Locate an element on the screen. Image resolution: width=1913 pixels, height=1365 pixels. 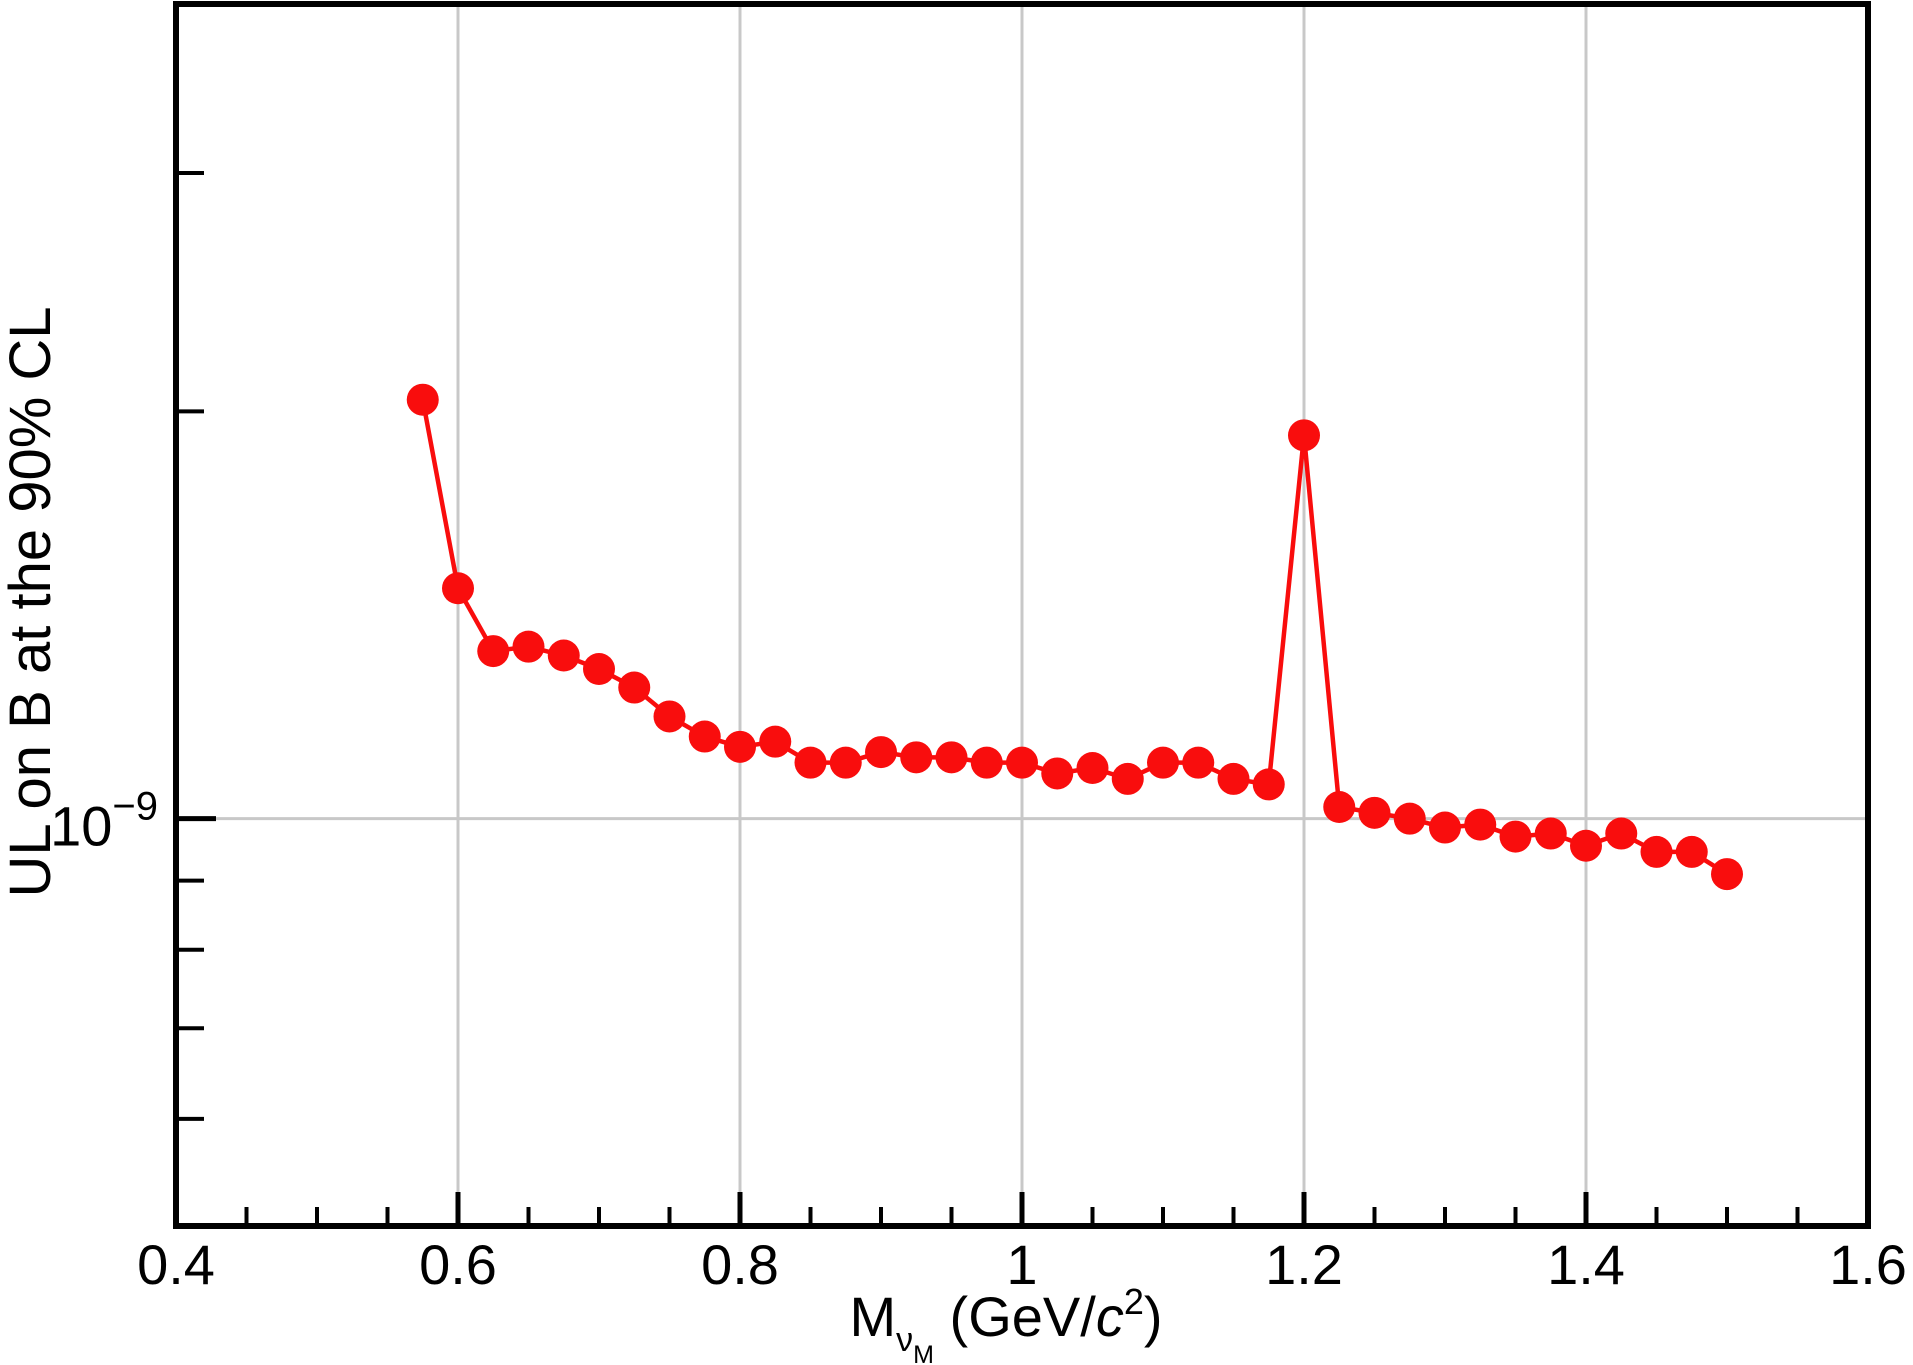
x-tick-label: 1.6 is located at coordinates (1868, 1264).